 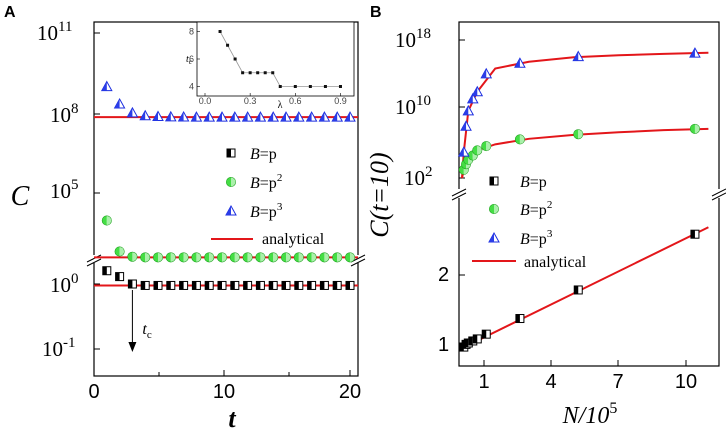 What do you see at coordinates (483, 382) in the screenshot?
I see `b-xtick-1: 1` at bounding box center [483, 382].